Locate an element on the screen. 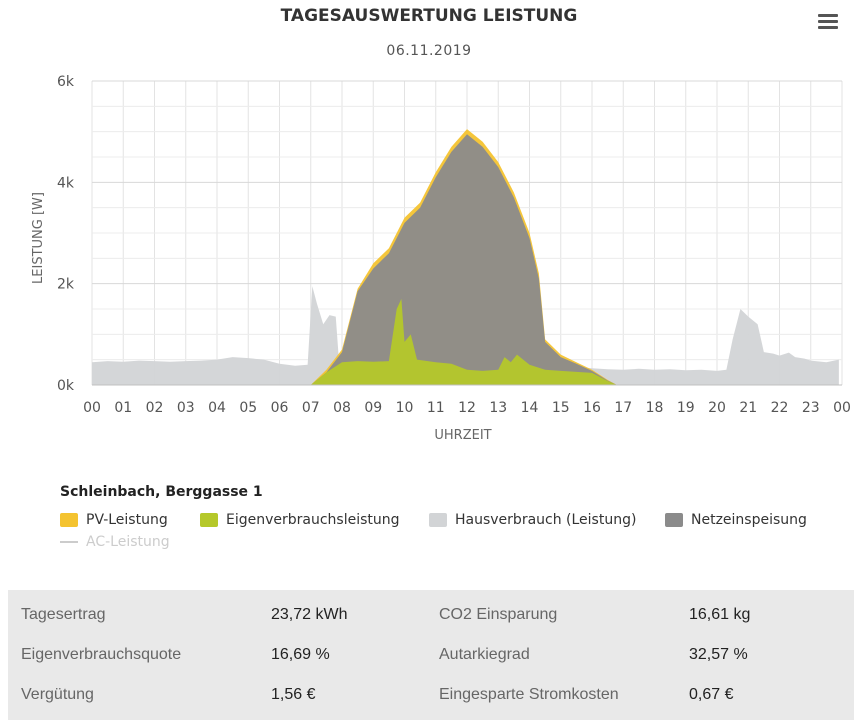 The height and width of the screenshot is (725, 858). stat-value: 23,72 kWh is located at coordinates (309, 614).